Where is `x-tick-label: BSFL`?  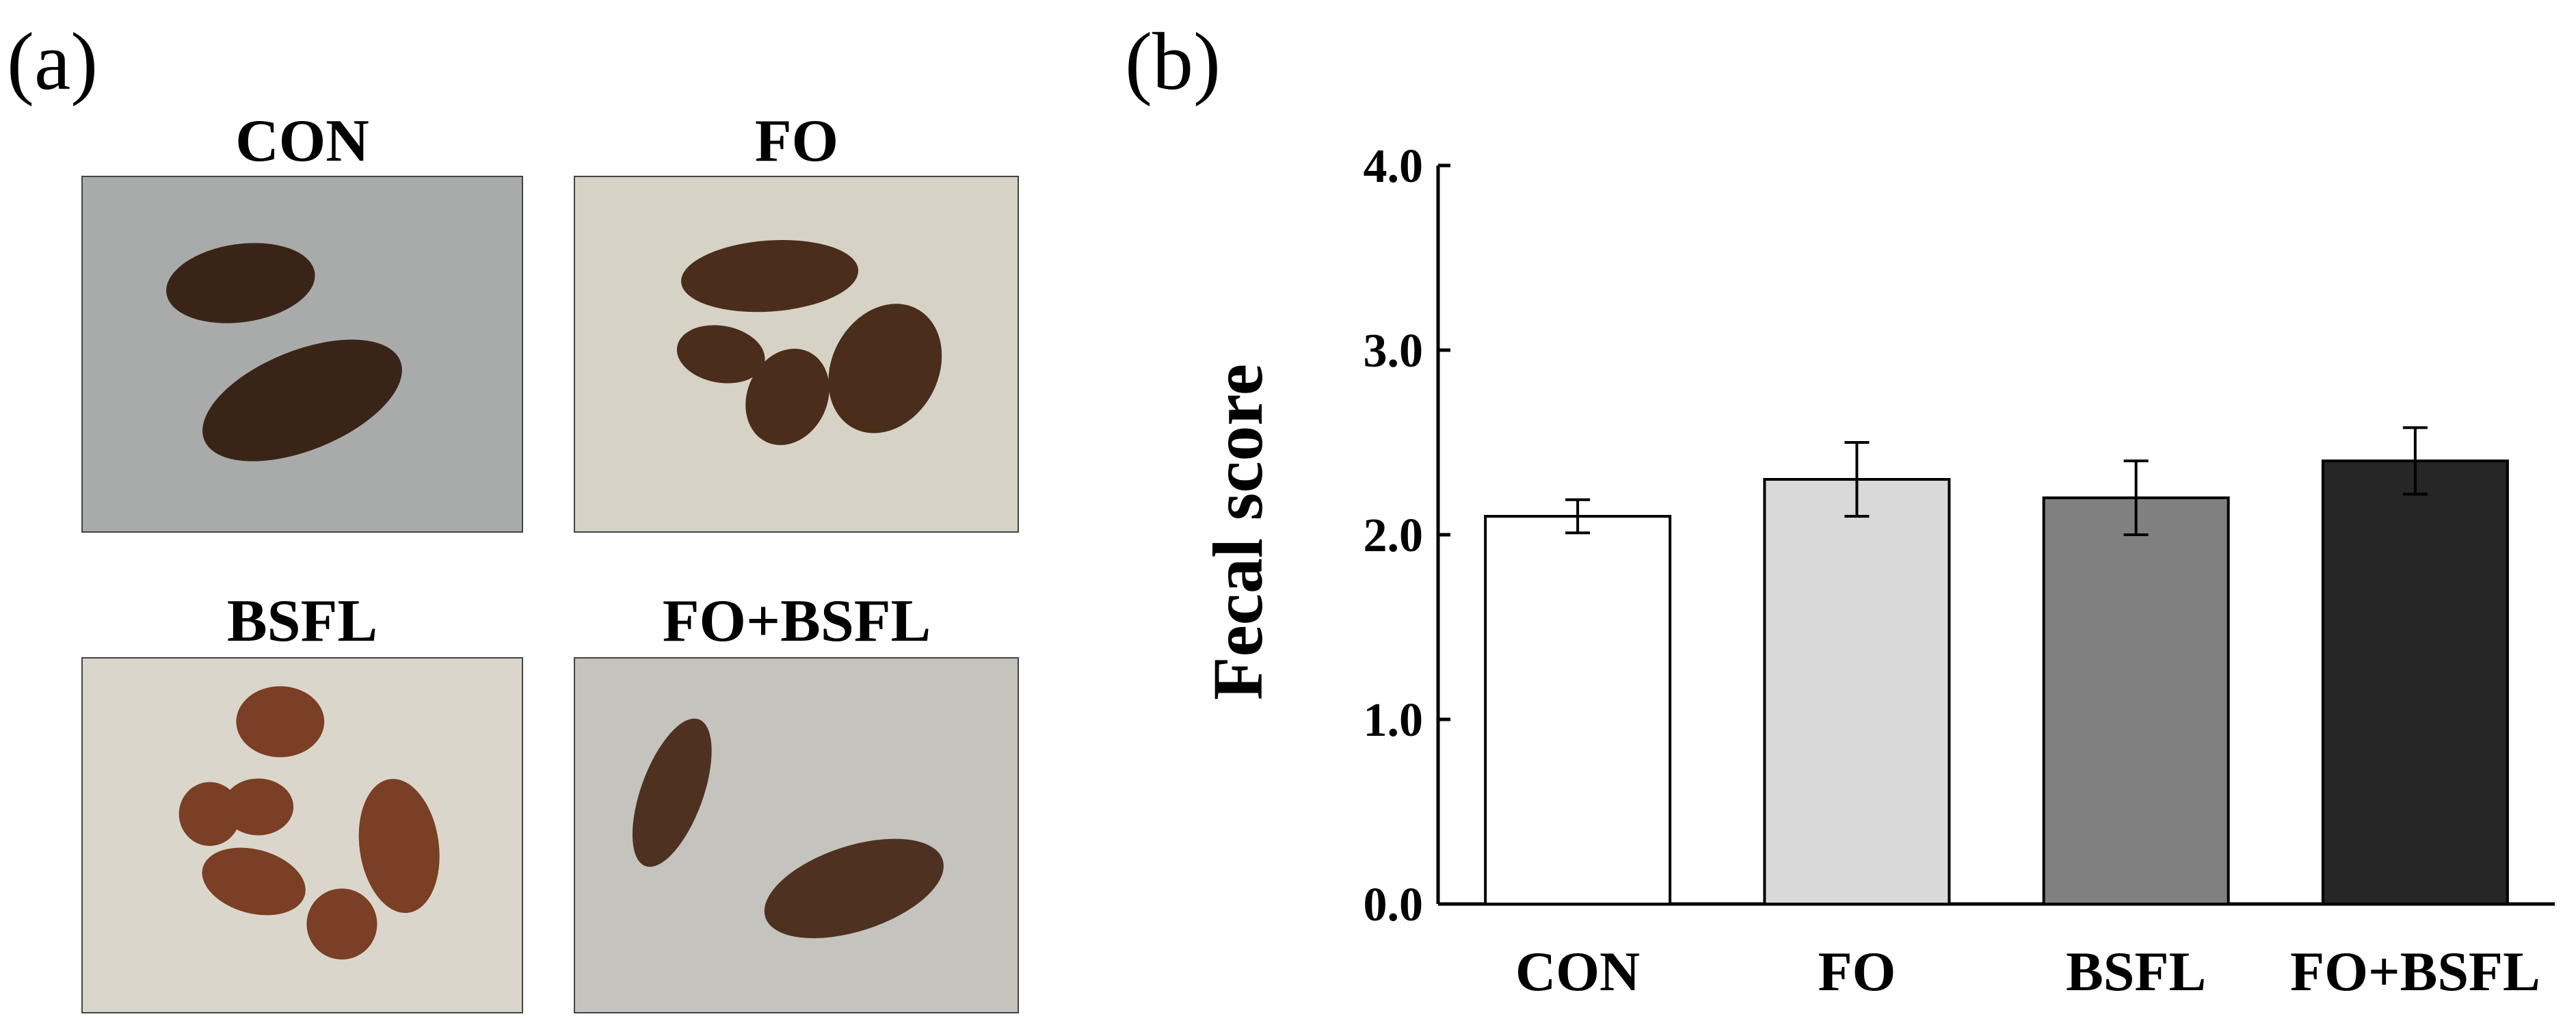 x-tick-label: BSFL is located at coordinates (2136, 971).